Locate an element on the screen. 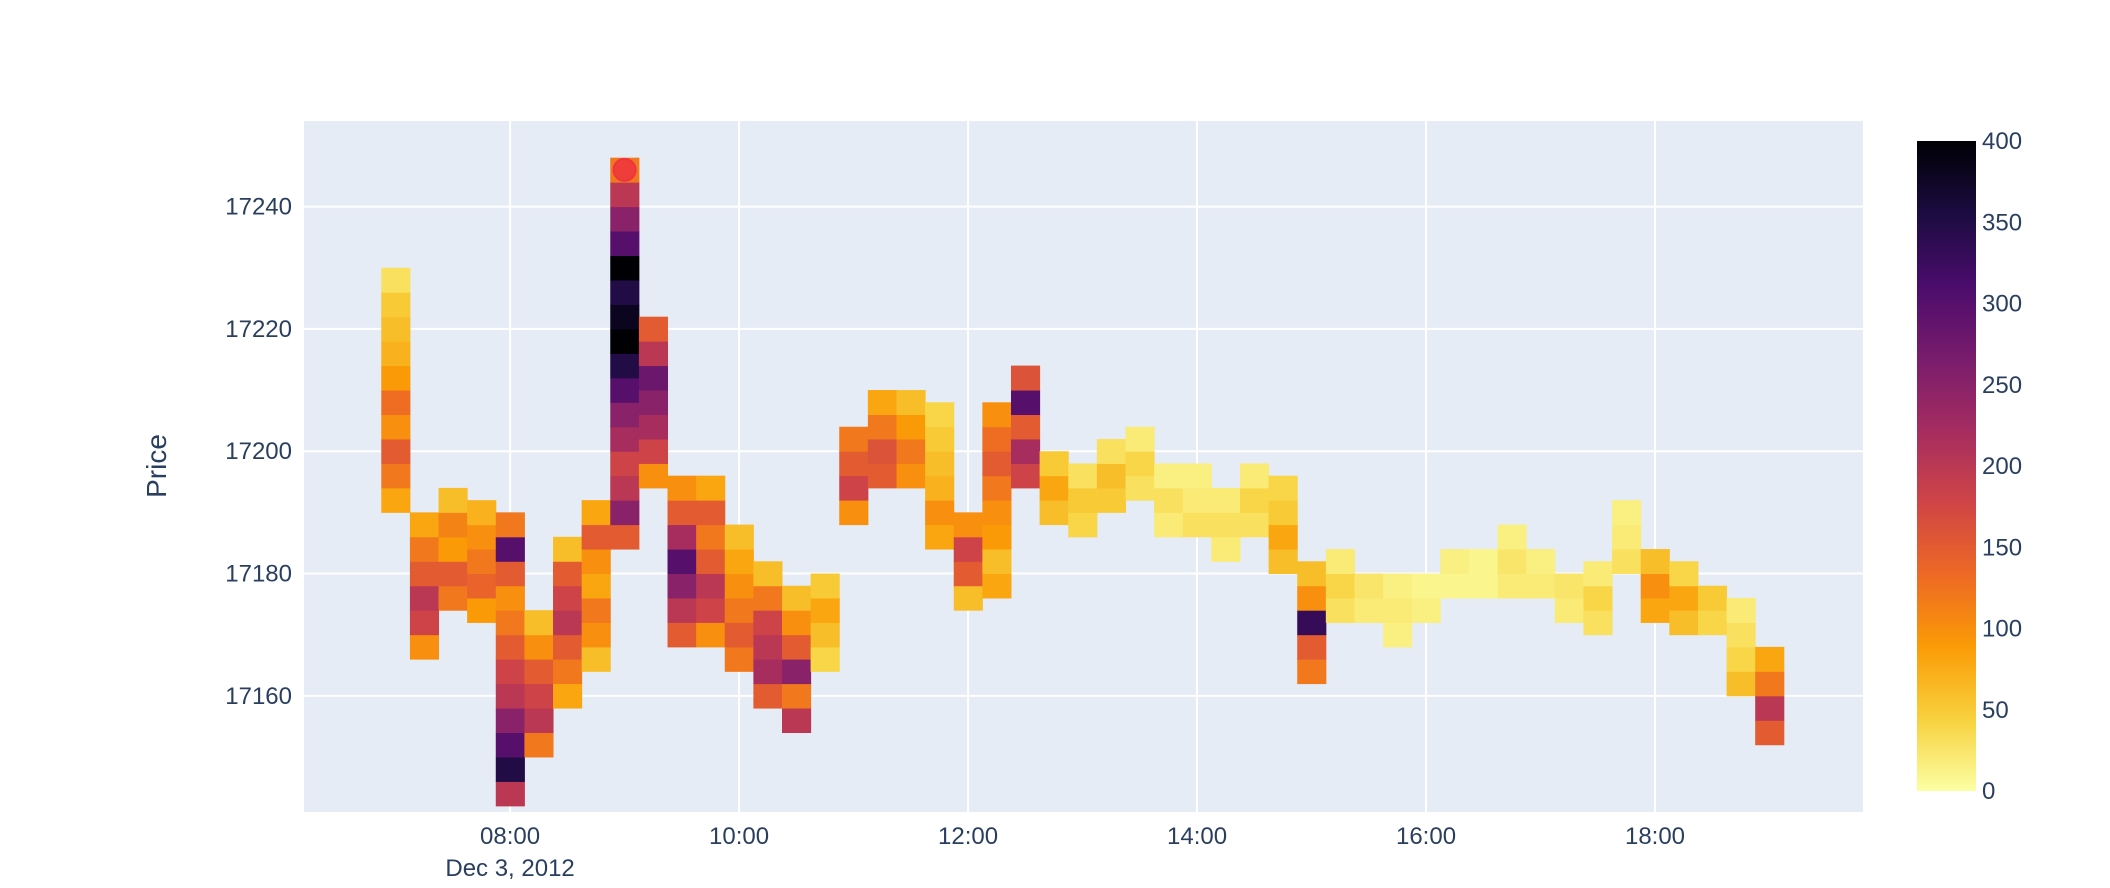  colorbar-tick-label: 300 is located at coordinates (2002, 304).